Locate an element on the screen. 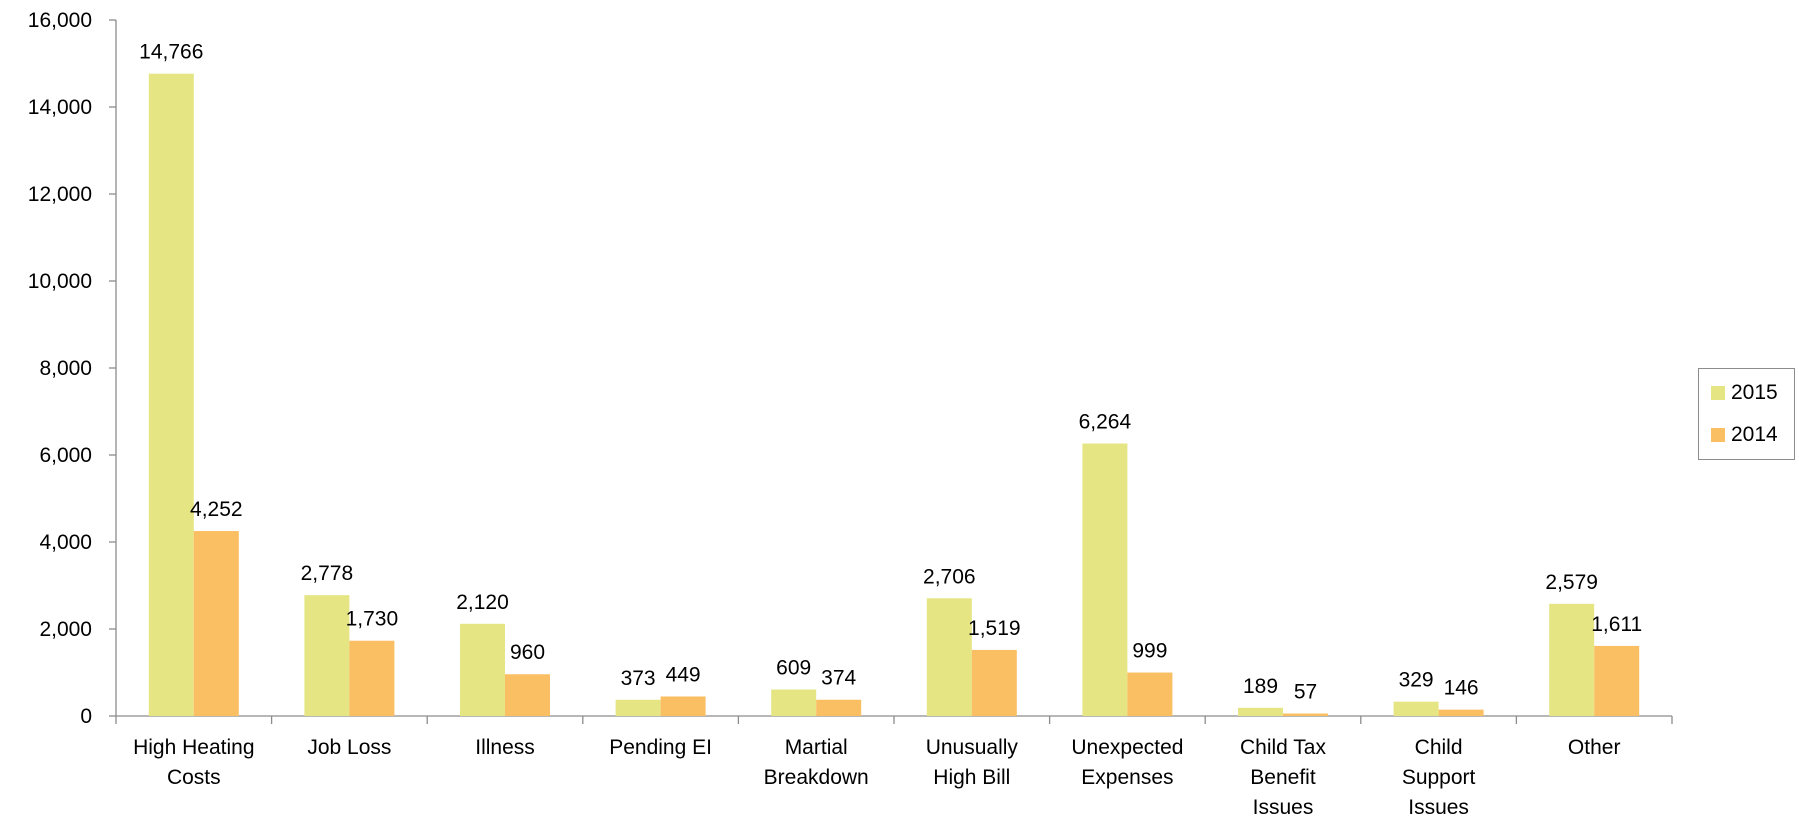 The width and height of the screenshot is (1799, 819). y-tick-label: 4,000 is located at coordinates (65, 542).